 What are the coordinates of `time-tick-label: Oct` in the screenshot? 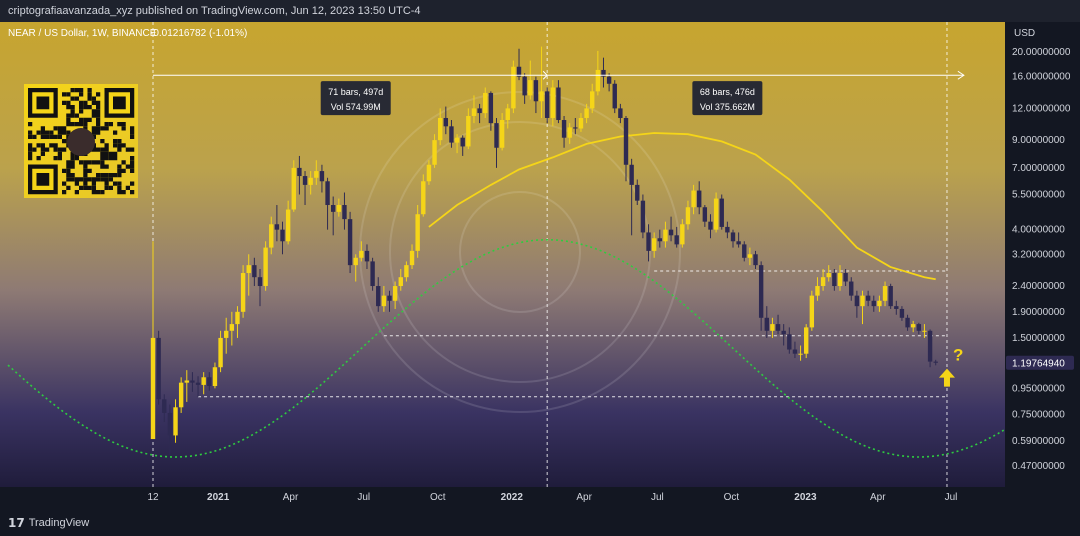 It's located at (732, 497).